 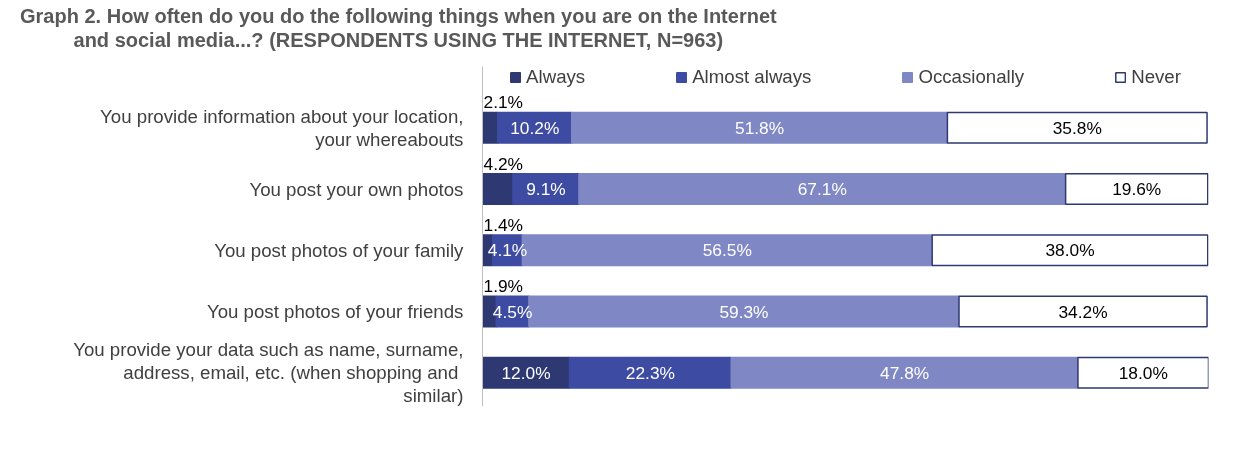 I want to click on data-label: 51.8%, so click(x=759, y=127).